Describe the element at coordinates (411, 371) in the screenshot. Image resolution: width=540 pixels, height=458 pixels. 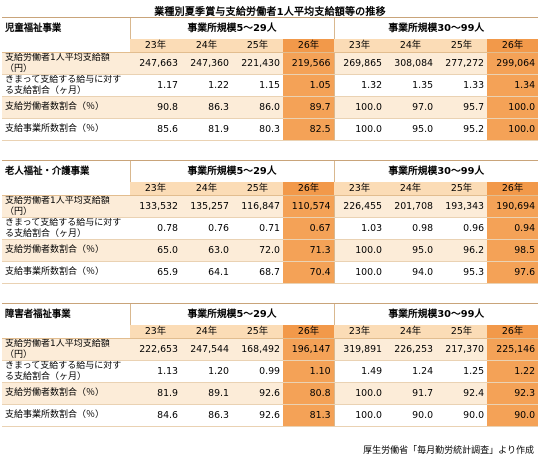
I see `value-cell: 1.24` at that location.